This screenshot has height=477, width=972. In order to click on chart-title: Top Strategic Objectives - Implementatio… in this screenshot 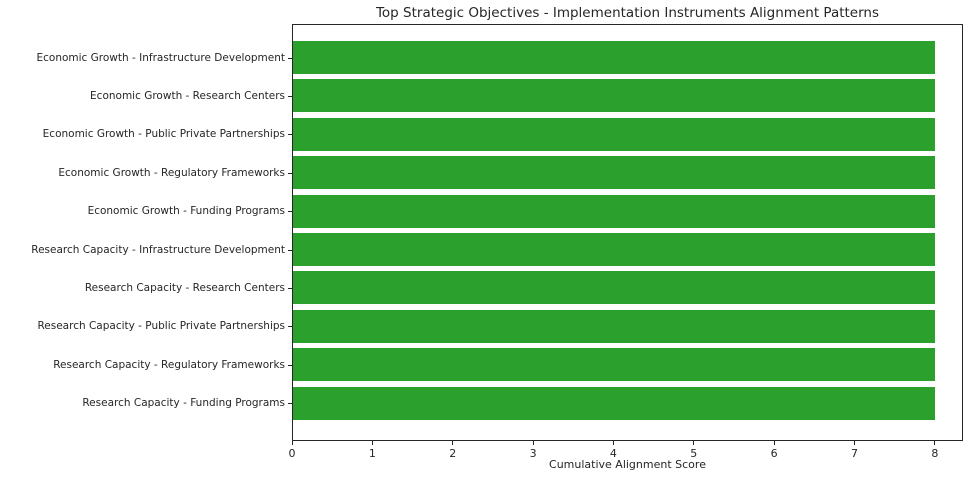, I will do `click(627, 13)`.